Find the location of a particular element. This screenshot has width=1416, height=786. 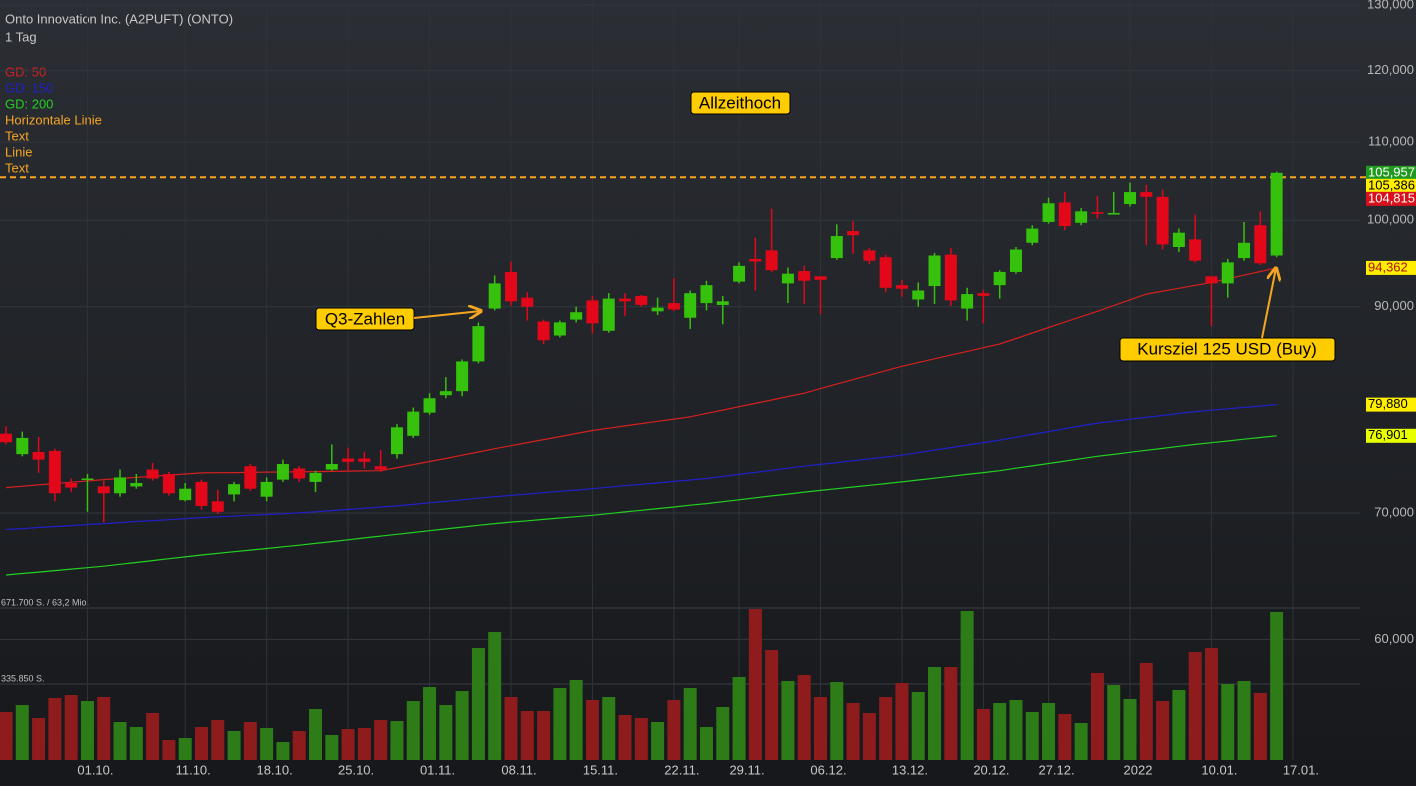

x-tick-label: 18.10. is located at coordinates (275, 769).